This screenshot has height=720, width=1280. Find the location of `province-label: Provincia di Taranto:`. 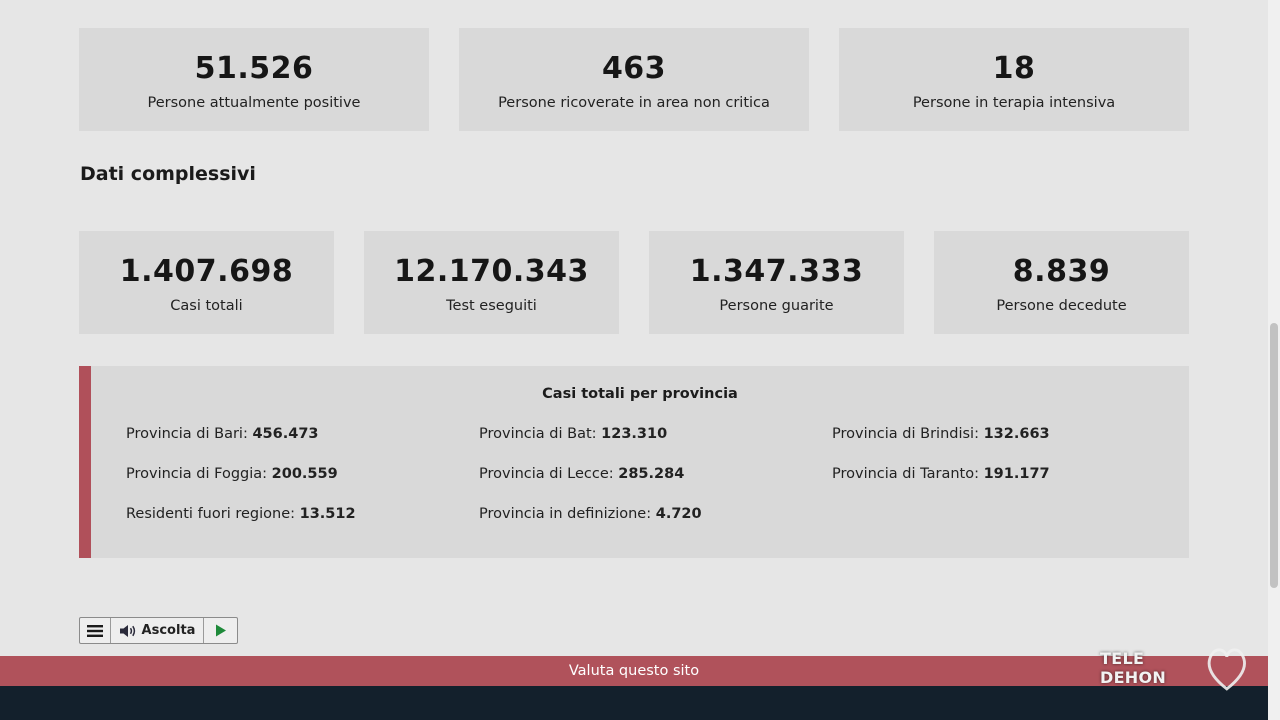

province-label: Provincia di Taranto: is located at coordinates (905, 474).